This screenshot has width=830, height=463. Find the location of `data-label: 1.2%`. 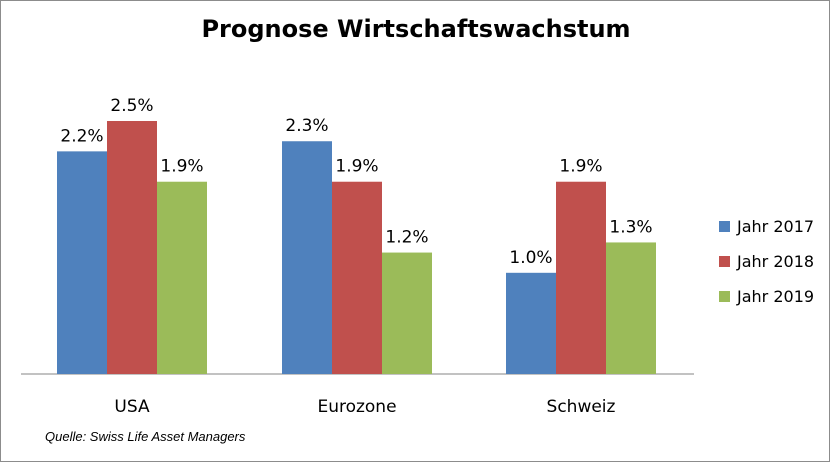

data-label: 1.2% is located at coordinates (406, 238).